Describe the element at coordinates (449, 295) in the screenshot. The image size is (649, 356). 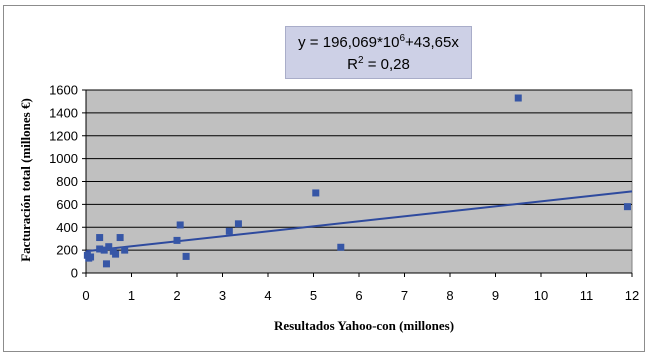
I see `x-tick-label: 8` at that location.